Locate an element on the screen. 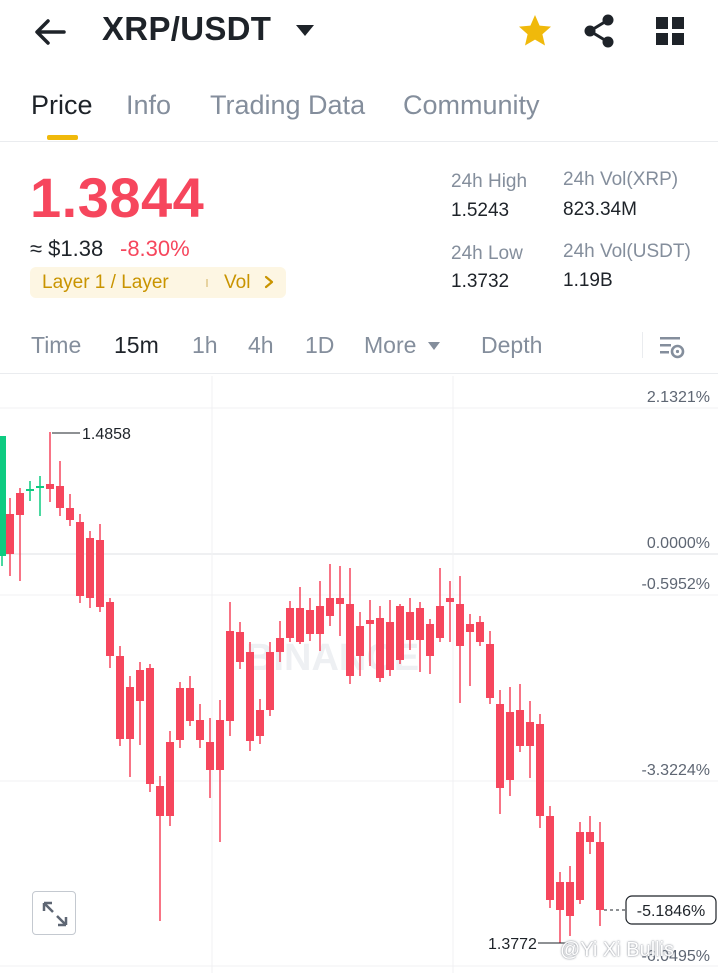 This screenshot has width=718, height=973. axis-tick-label: -0.5952% is located at coordinates (676, 584).